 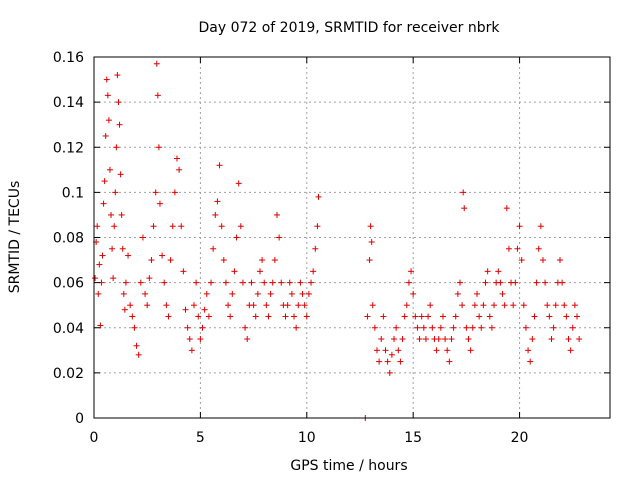 I want to click on y-tick-labels: 0 0.02 0.04 0.06 0.08 0.1 0.12 0.14 0.16, so click(x=68, y=238).